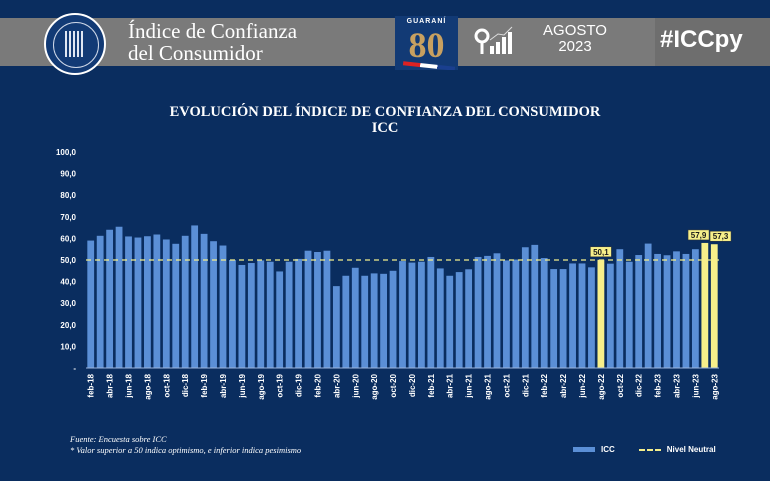 Image resolution: width=770 pixels, height=481 pixels. Describe the element at coordinates (676, 385) in the screenshot. I see `x-tick-label: abr-23` at that location.